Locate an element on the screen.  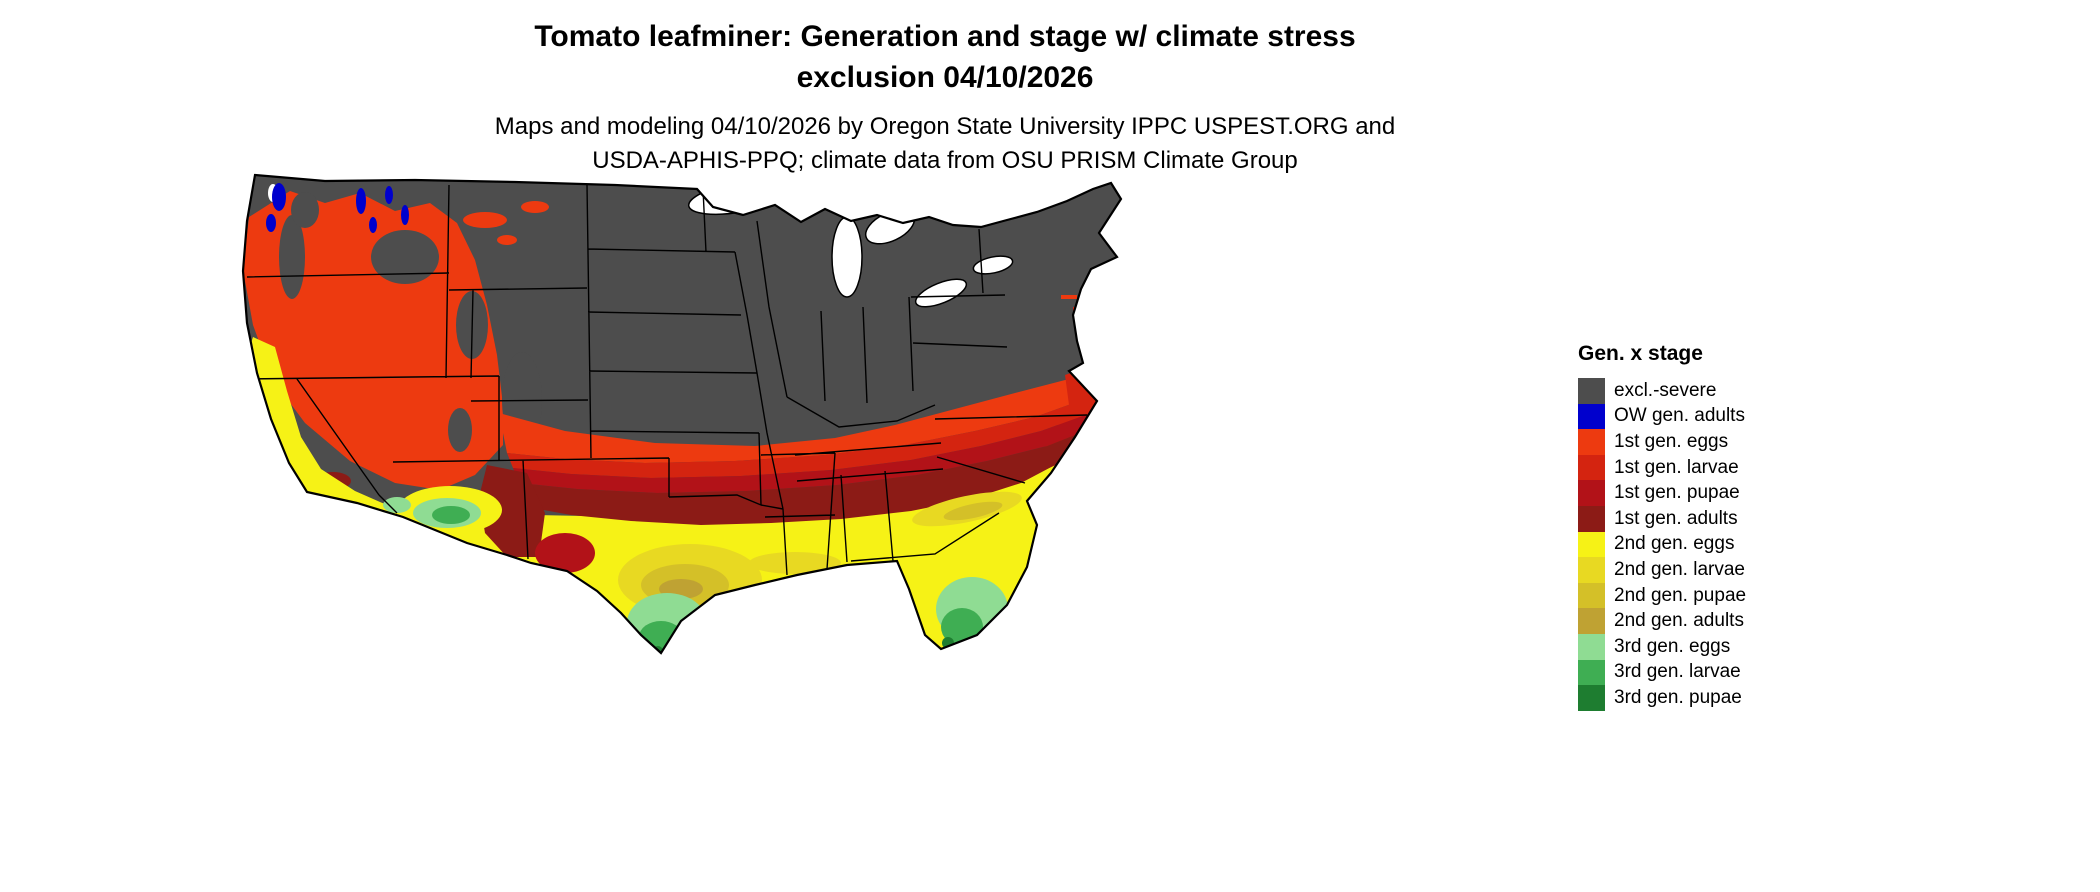
region-longisland-1st-eggs is located at coordinates (1069, 297).